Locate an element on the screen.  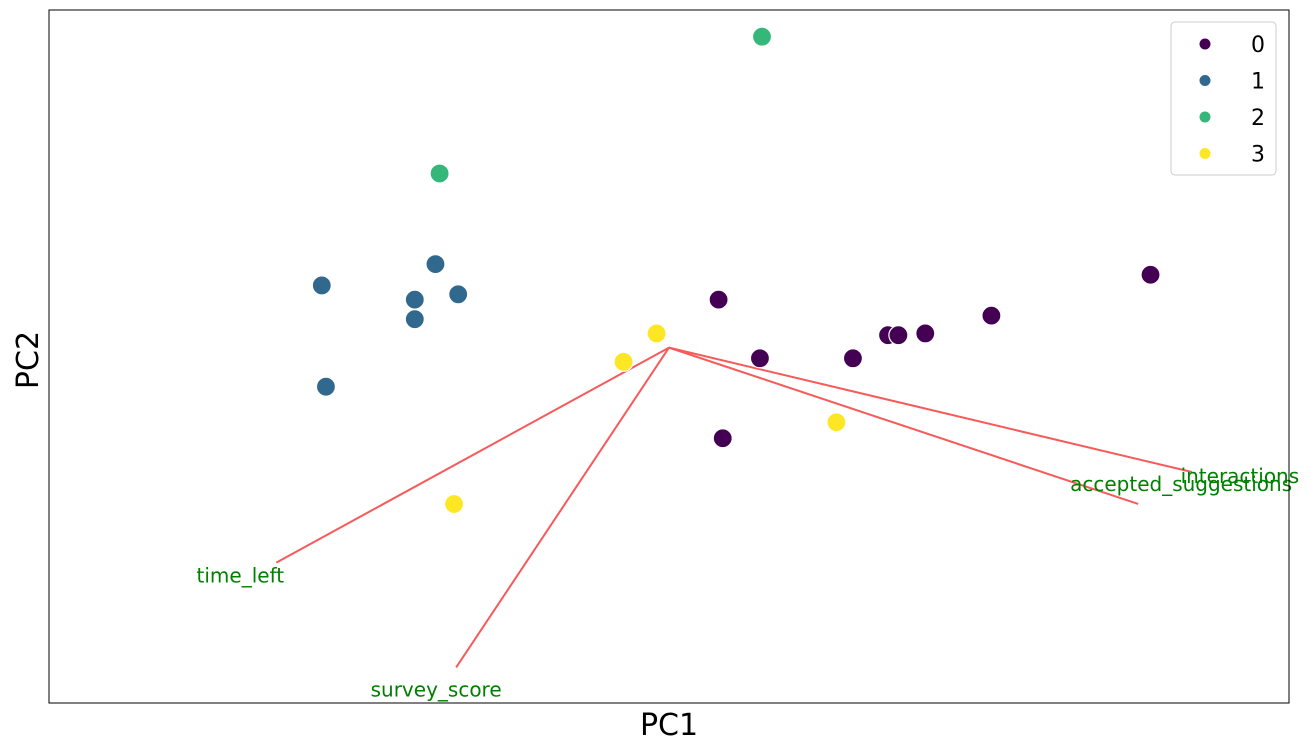
legend-label-0: 0 is located at coordinates (1258, 45).